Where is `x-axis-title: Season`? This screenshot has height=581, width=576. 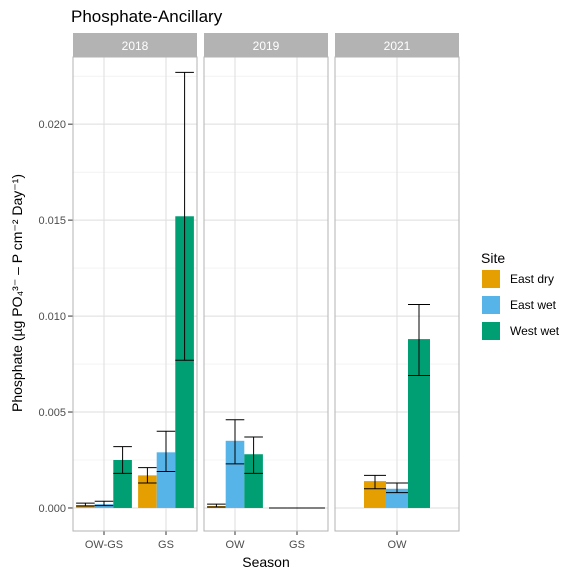
x-axis-title: Season is located at coordinates (265, 562).